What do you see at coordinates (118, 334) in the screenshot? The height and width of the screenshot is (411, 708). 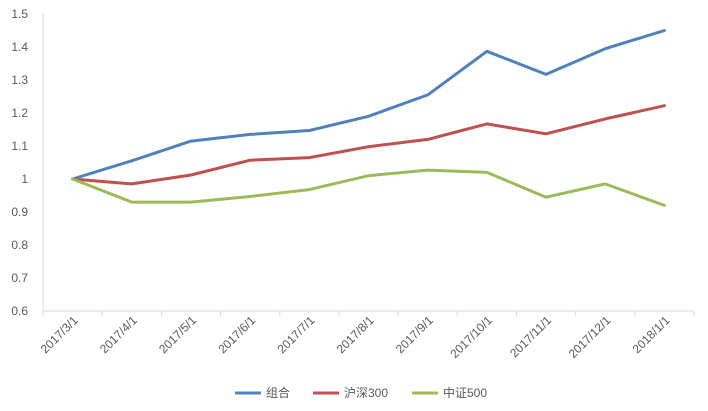 I see `x-tick-label: 2017/4/1` at bounding box center [118, 334].